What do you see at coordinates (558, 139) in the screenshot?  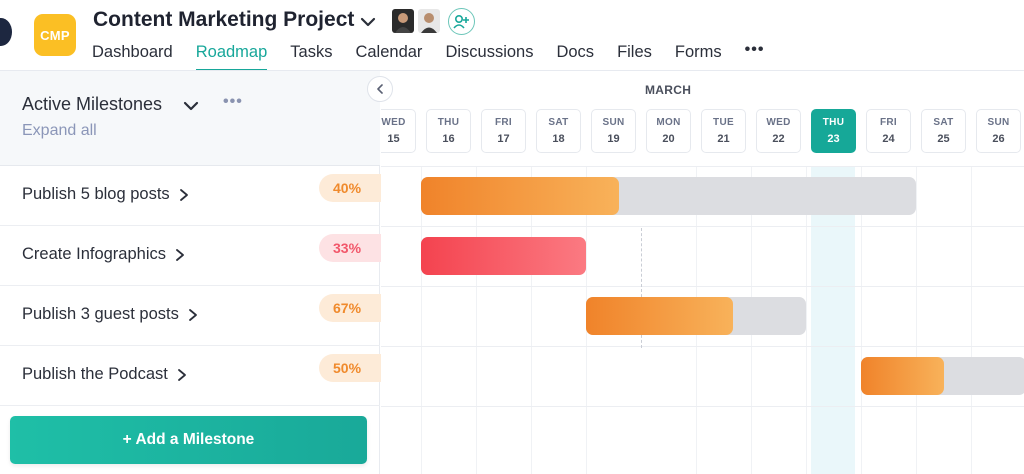 I see `day-date: 18` at bounding box center [558, 139].